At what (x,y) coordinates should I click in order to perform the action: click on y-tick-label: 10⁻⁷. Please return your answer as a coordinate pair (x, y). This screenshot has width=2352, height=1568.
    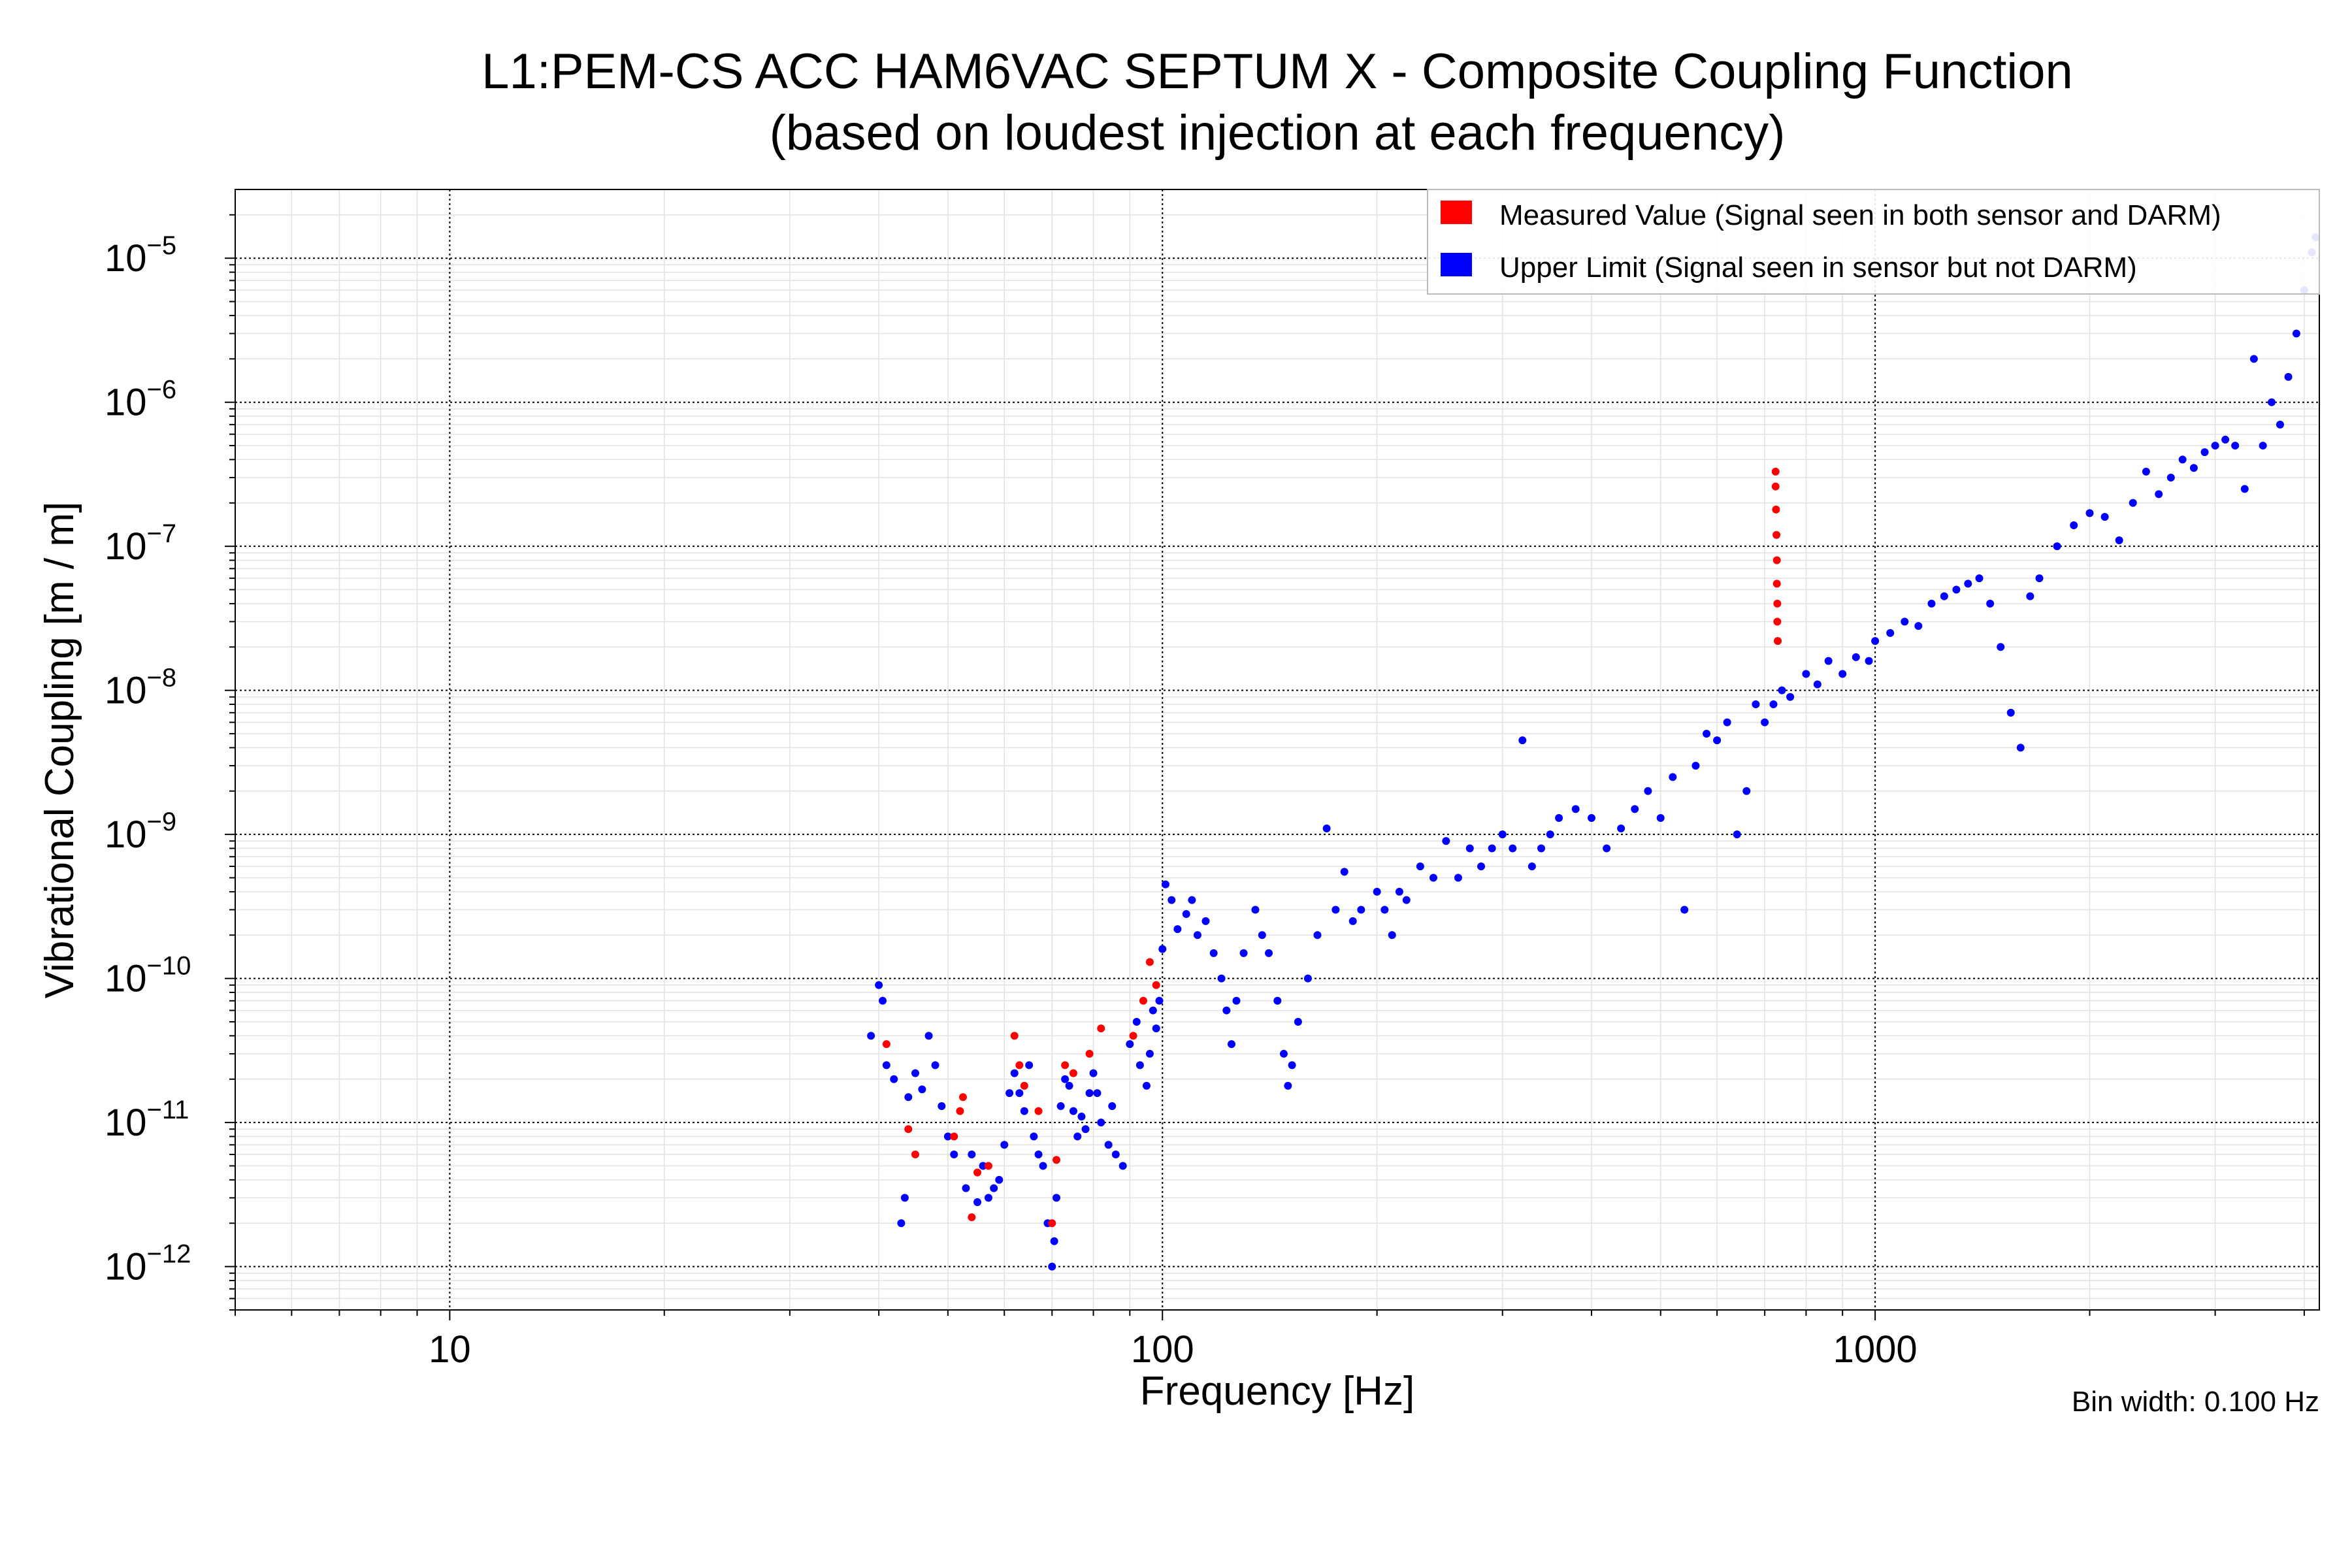
    Looking at the image, I should click on (140, 543).